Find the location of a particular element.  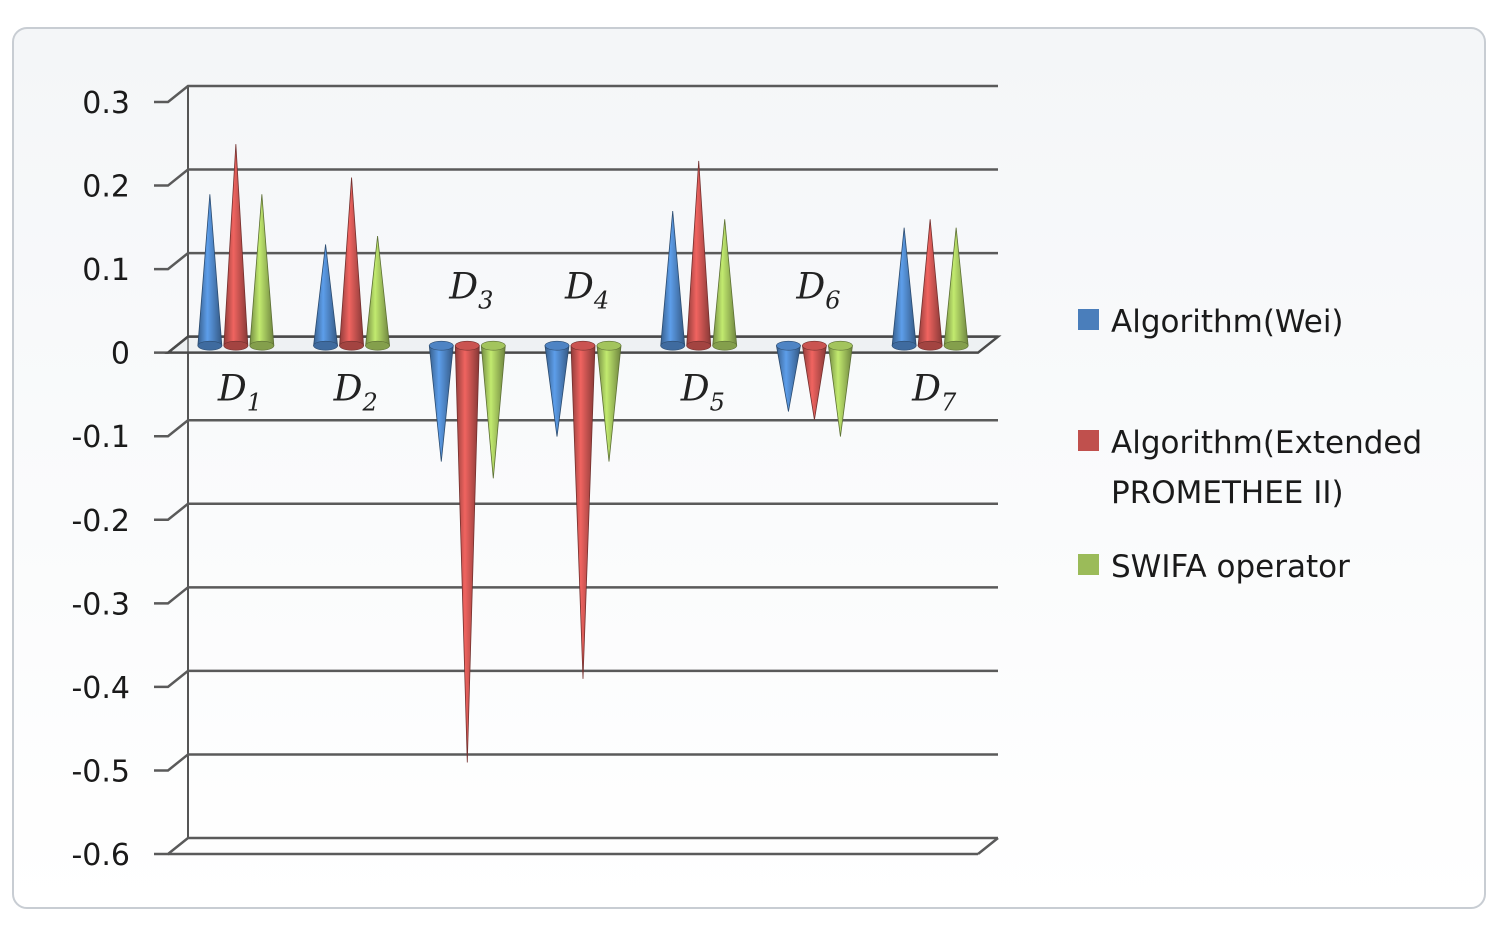

legend-item: SWIFA operator is located at coordinates (1214, 567).